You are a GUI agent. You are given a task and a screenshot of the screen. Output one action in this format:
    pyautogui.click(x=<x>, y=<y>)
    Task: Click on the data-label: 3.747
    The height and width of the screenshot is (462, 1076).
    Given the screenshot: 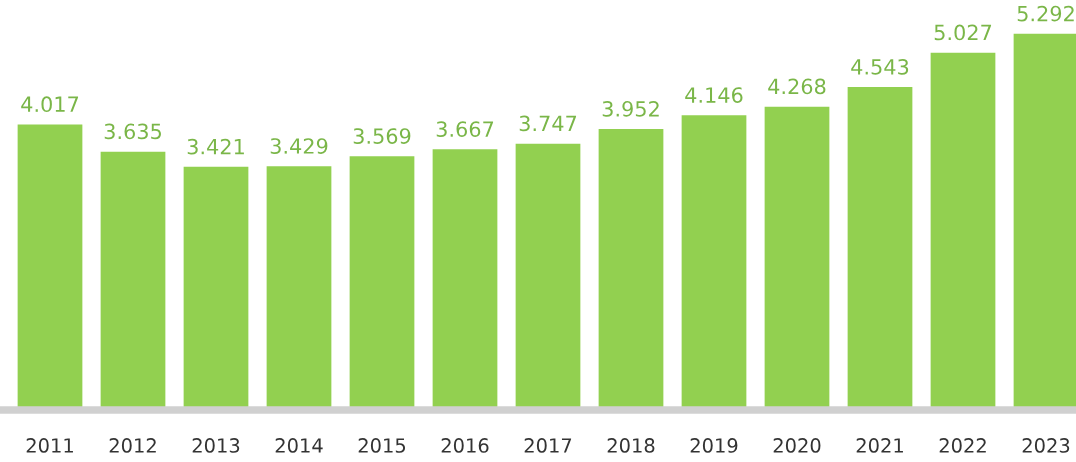 What is the action you would take?
    pyautogui.click(x=548, y=123)
    